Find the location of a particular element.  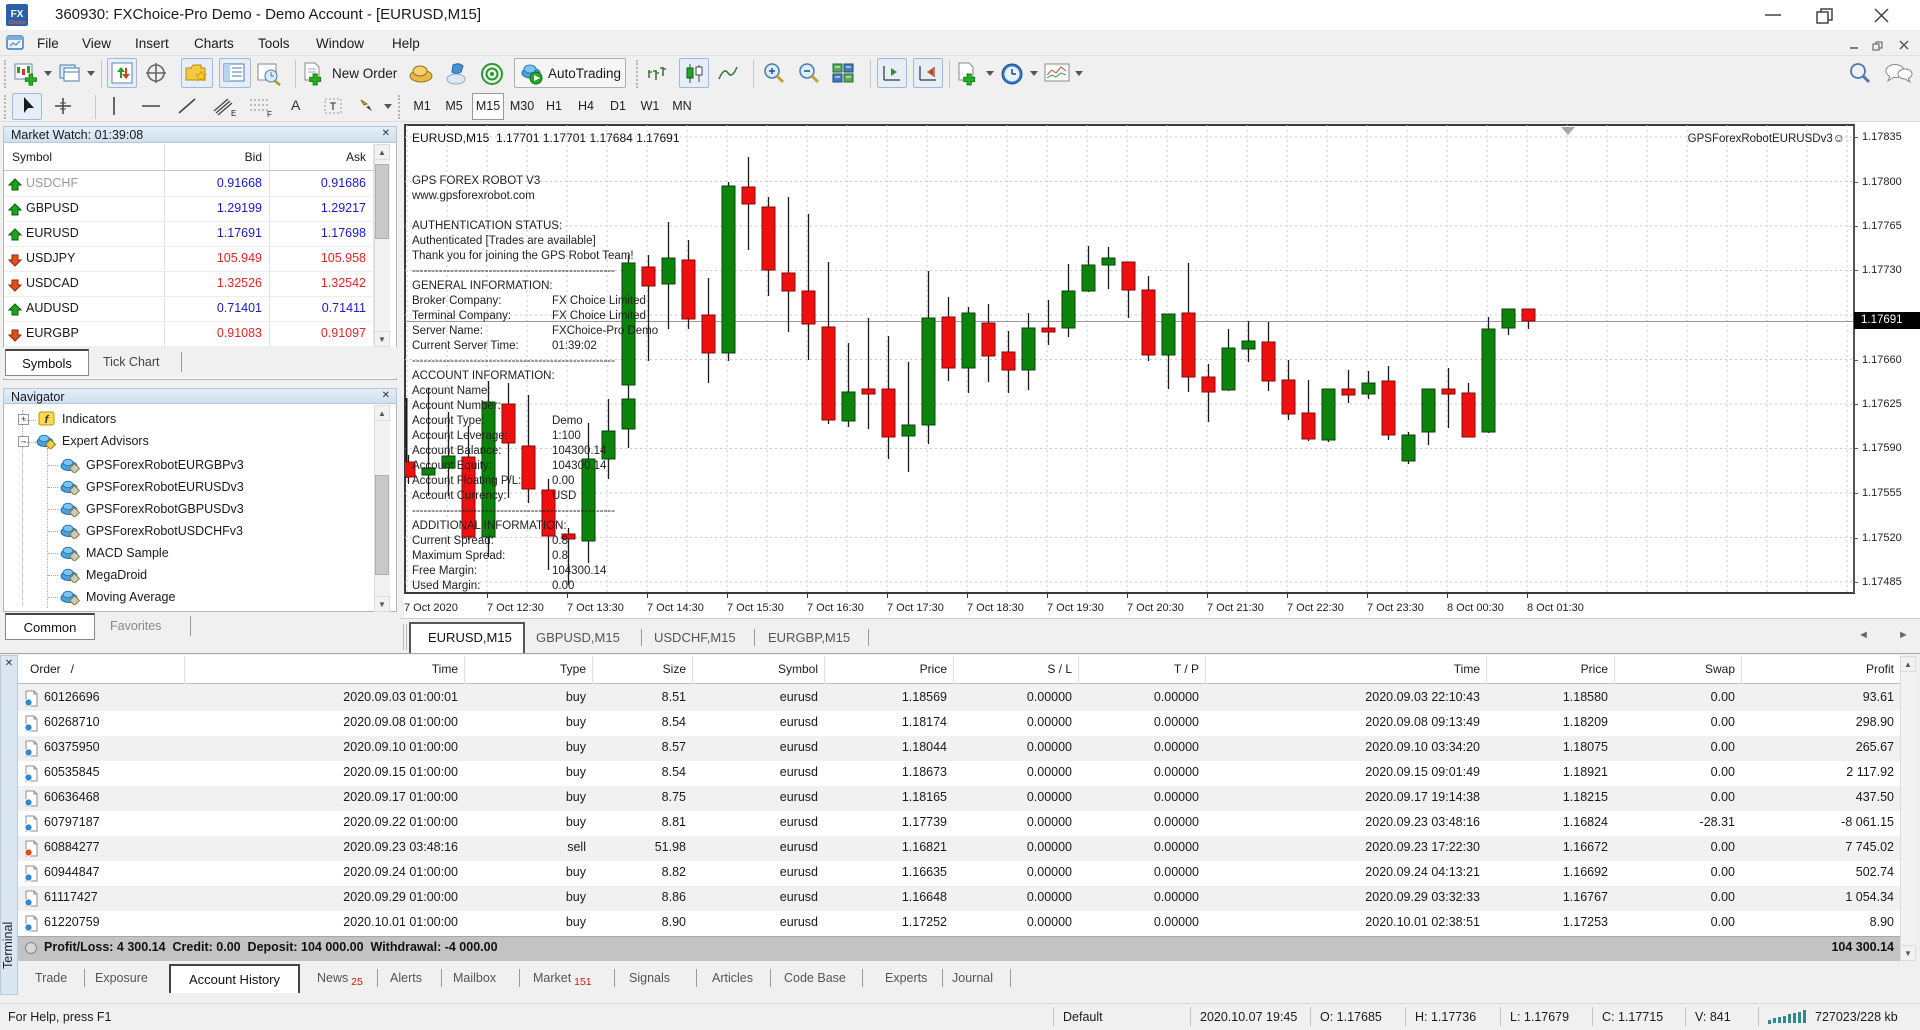

svg-text: E is located at coordinates (233, 113).